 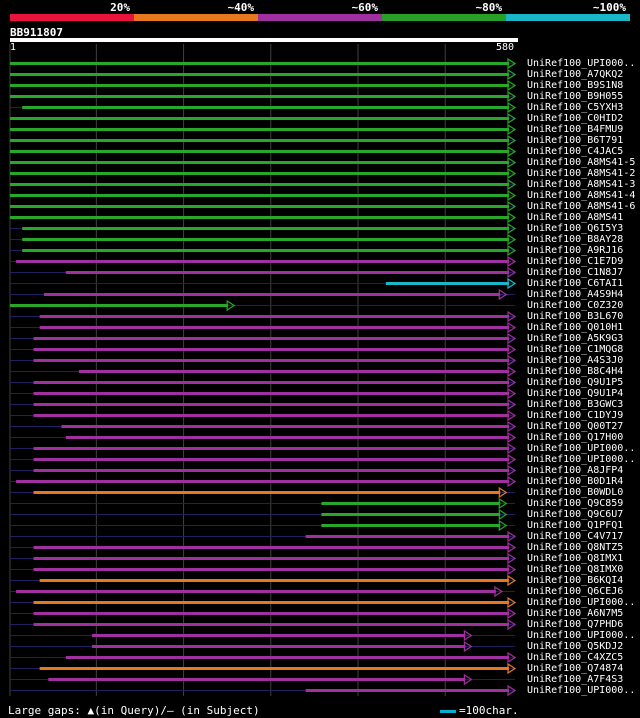 I want to click on hit-label: UniRef100_B6T791, so click(x=575, y=140).